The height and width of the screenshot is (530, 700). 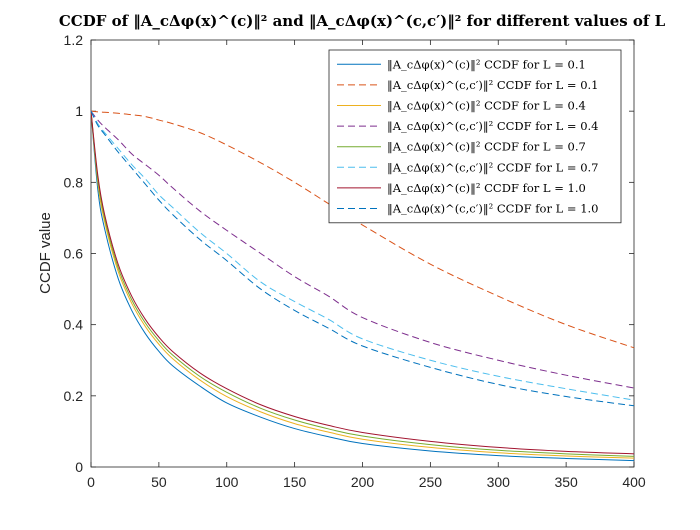 I want to click on legend-box, so click(x=475, y=136).